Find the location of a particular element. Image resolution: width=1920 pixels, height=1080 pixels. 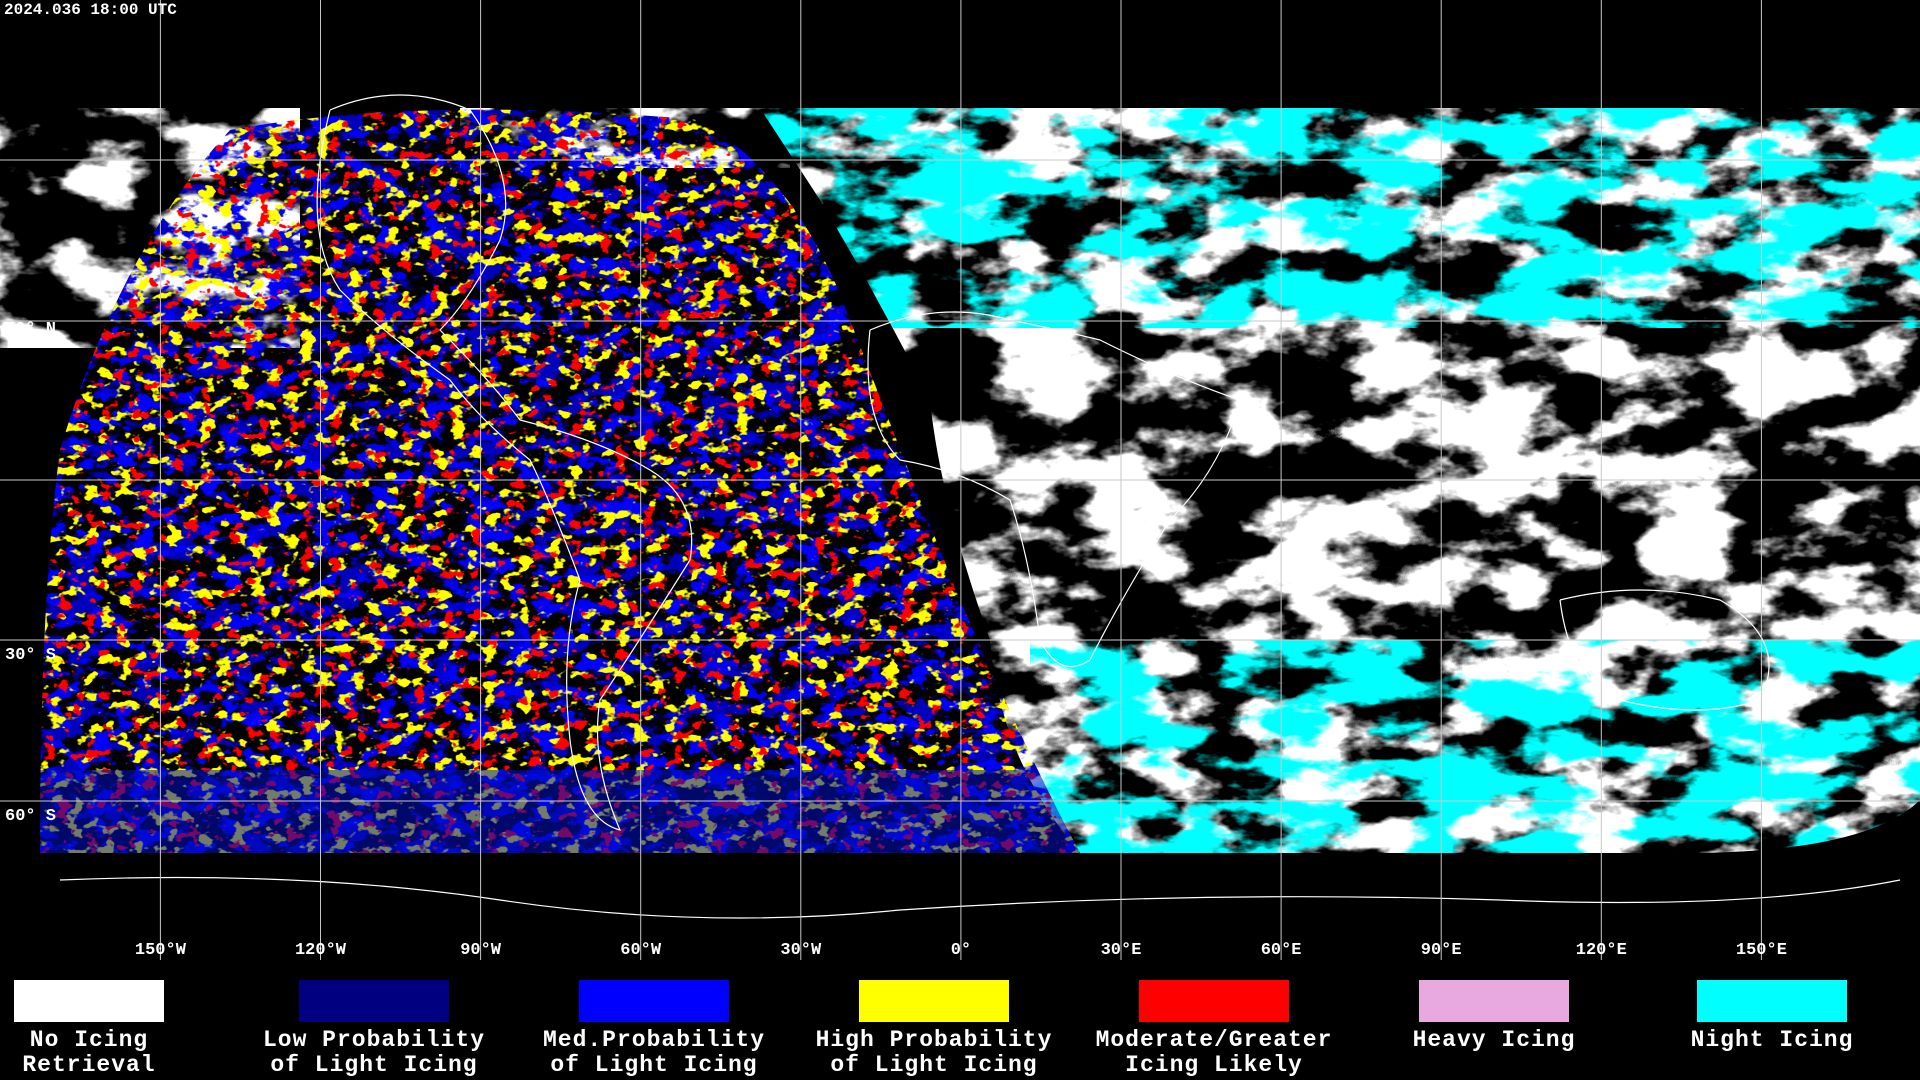

australia-coast is located at coordinates (1664, 650).